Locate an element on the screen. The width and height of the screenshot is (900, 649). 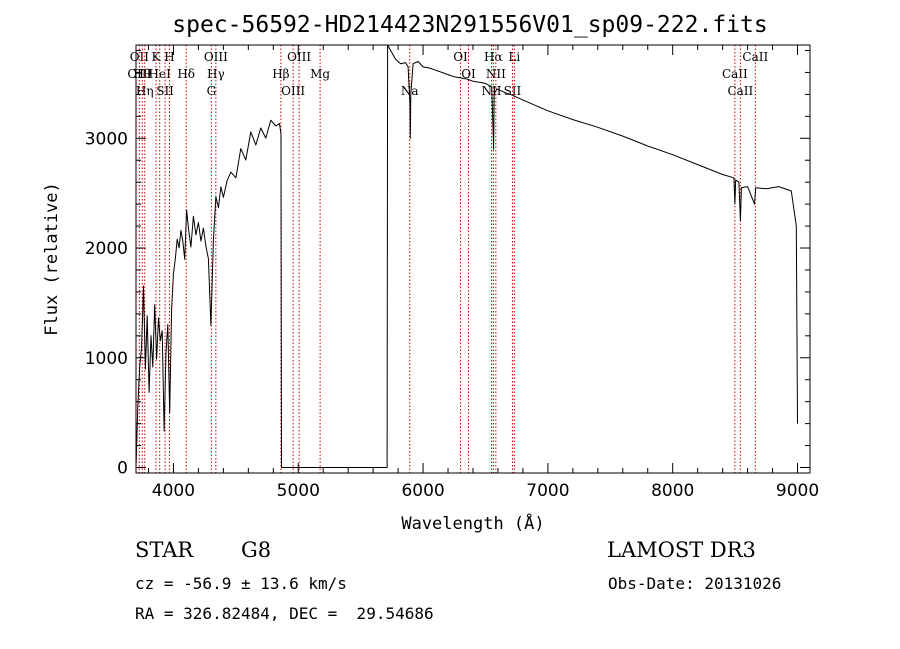
marker-label-1-0: Hθ is located at coordinates (142, 74).